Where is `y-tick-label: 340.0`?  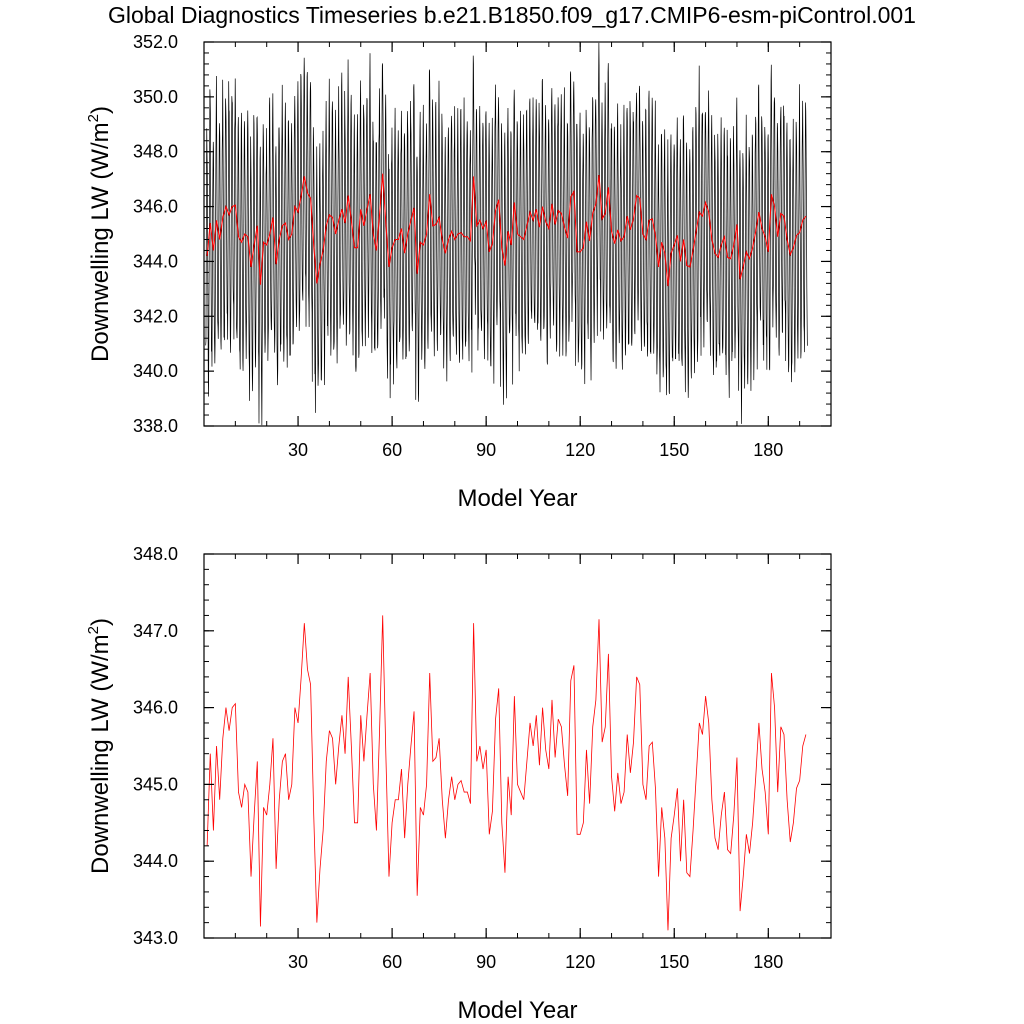
y-tick-label: 340.0 is located at coordinates (155, 371).